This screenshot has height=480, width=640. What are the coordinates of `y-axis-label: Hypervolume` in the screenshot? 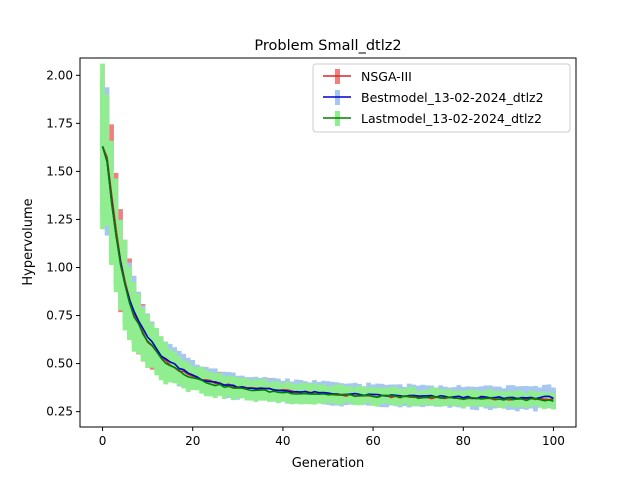 It's located at (28, 241).